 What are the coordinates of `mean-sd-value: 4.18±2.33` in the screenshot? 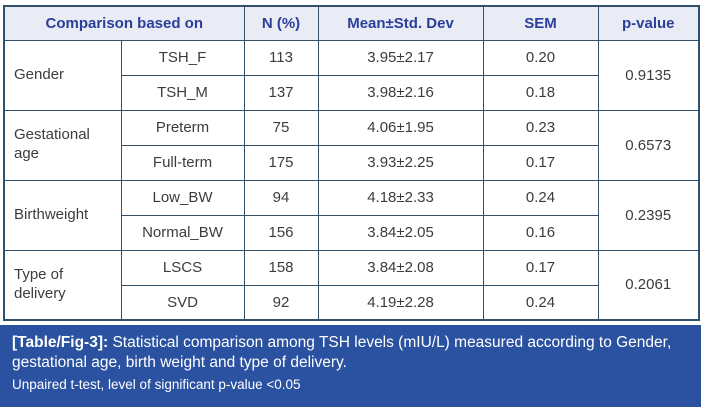 It's located at (400, 197).